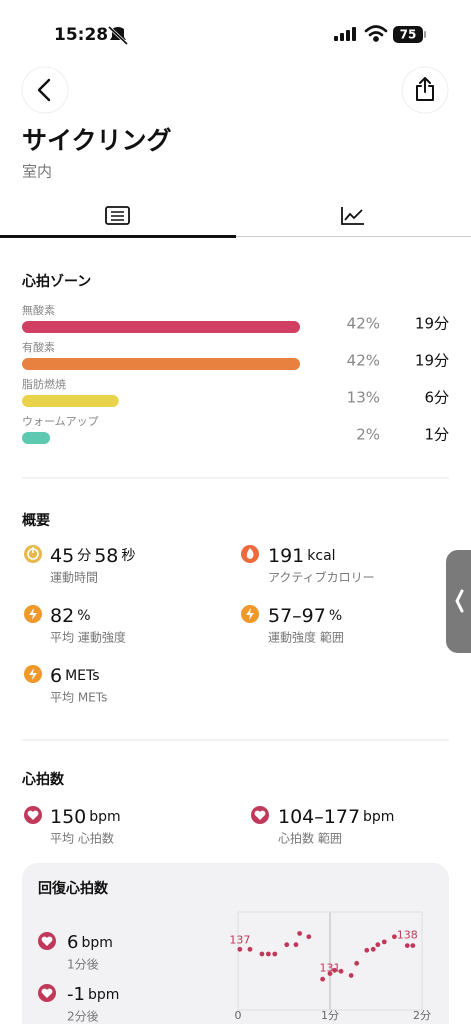  I want to click on stat-part: 分, so click(84, 556).